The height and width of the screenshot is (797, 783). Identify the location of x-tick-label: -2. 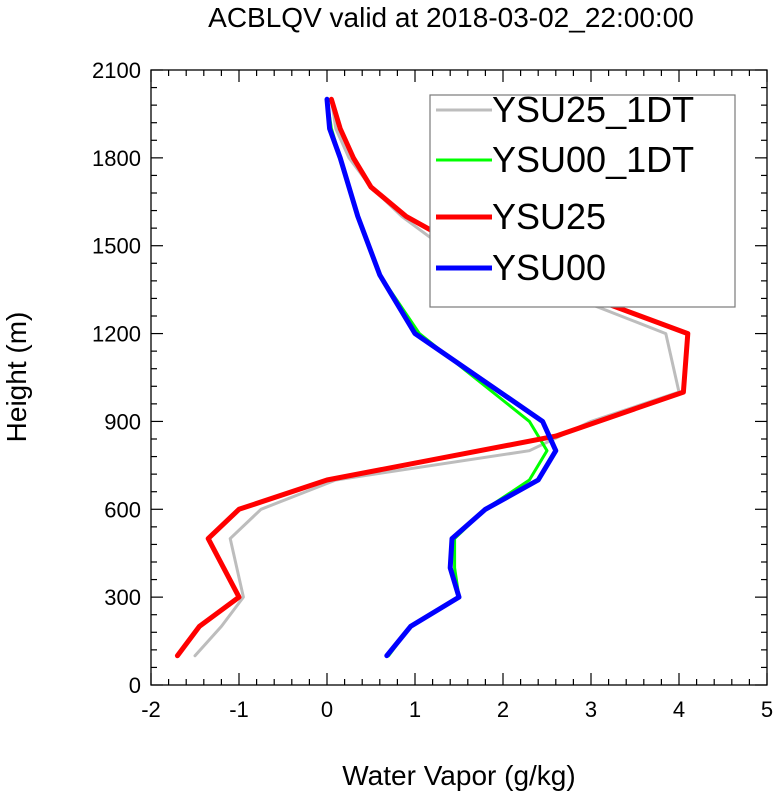
(151, 709).